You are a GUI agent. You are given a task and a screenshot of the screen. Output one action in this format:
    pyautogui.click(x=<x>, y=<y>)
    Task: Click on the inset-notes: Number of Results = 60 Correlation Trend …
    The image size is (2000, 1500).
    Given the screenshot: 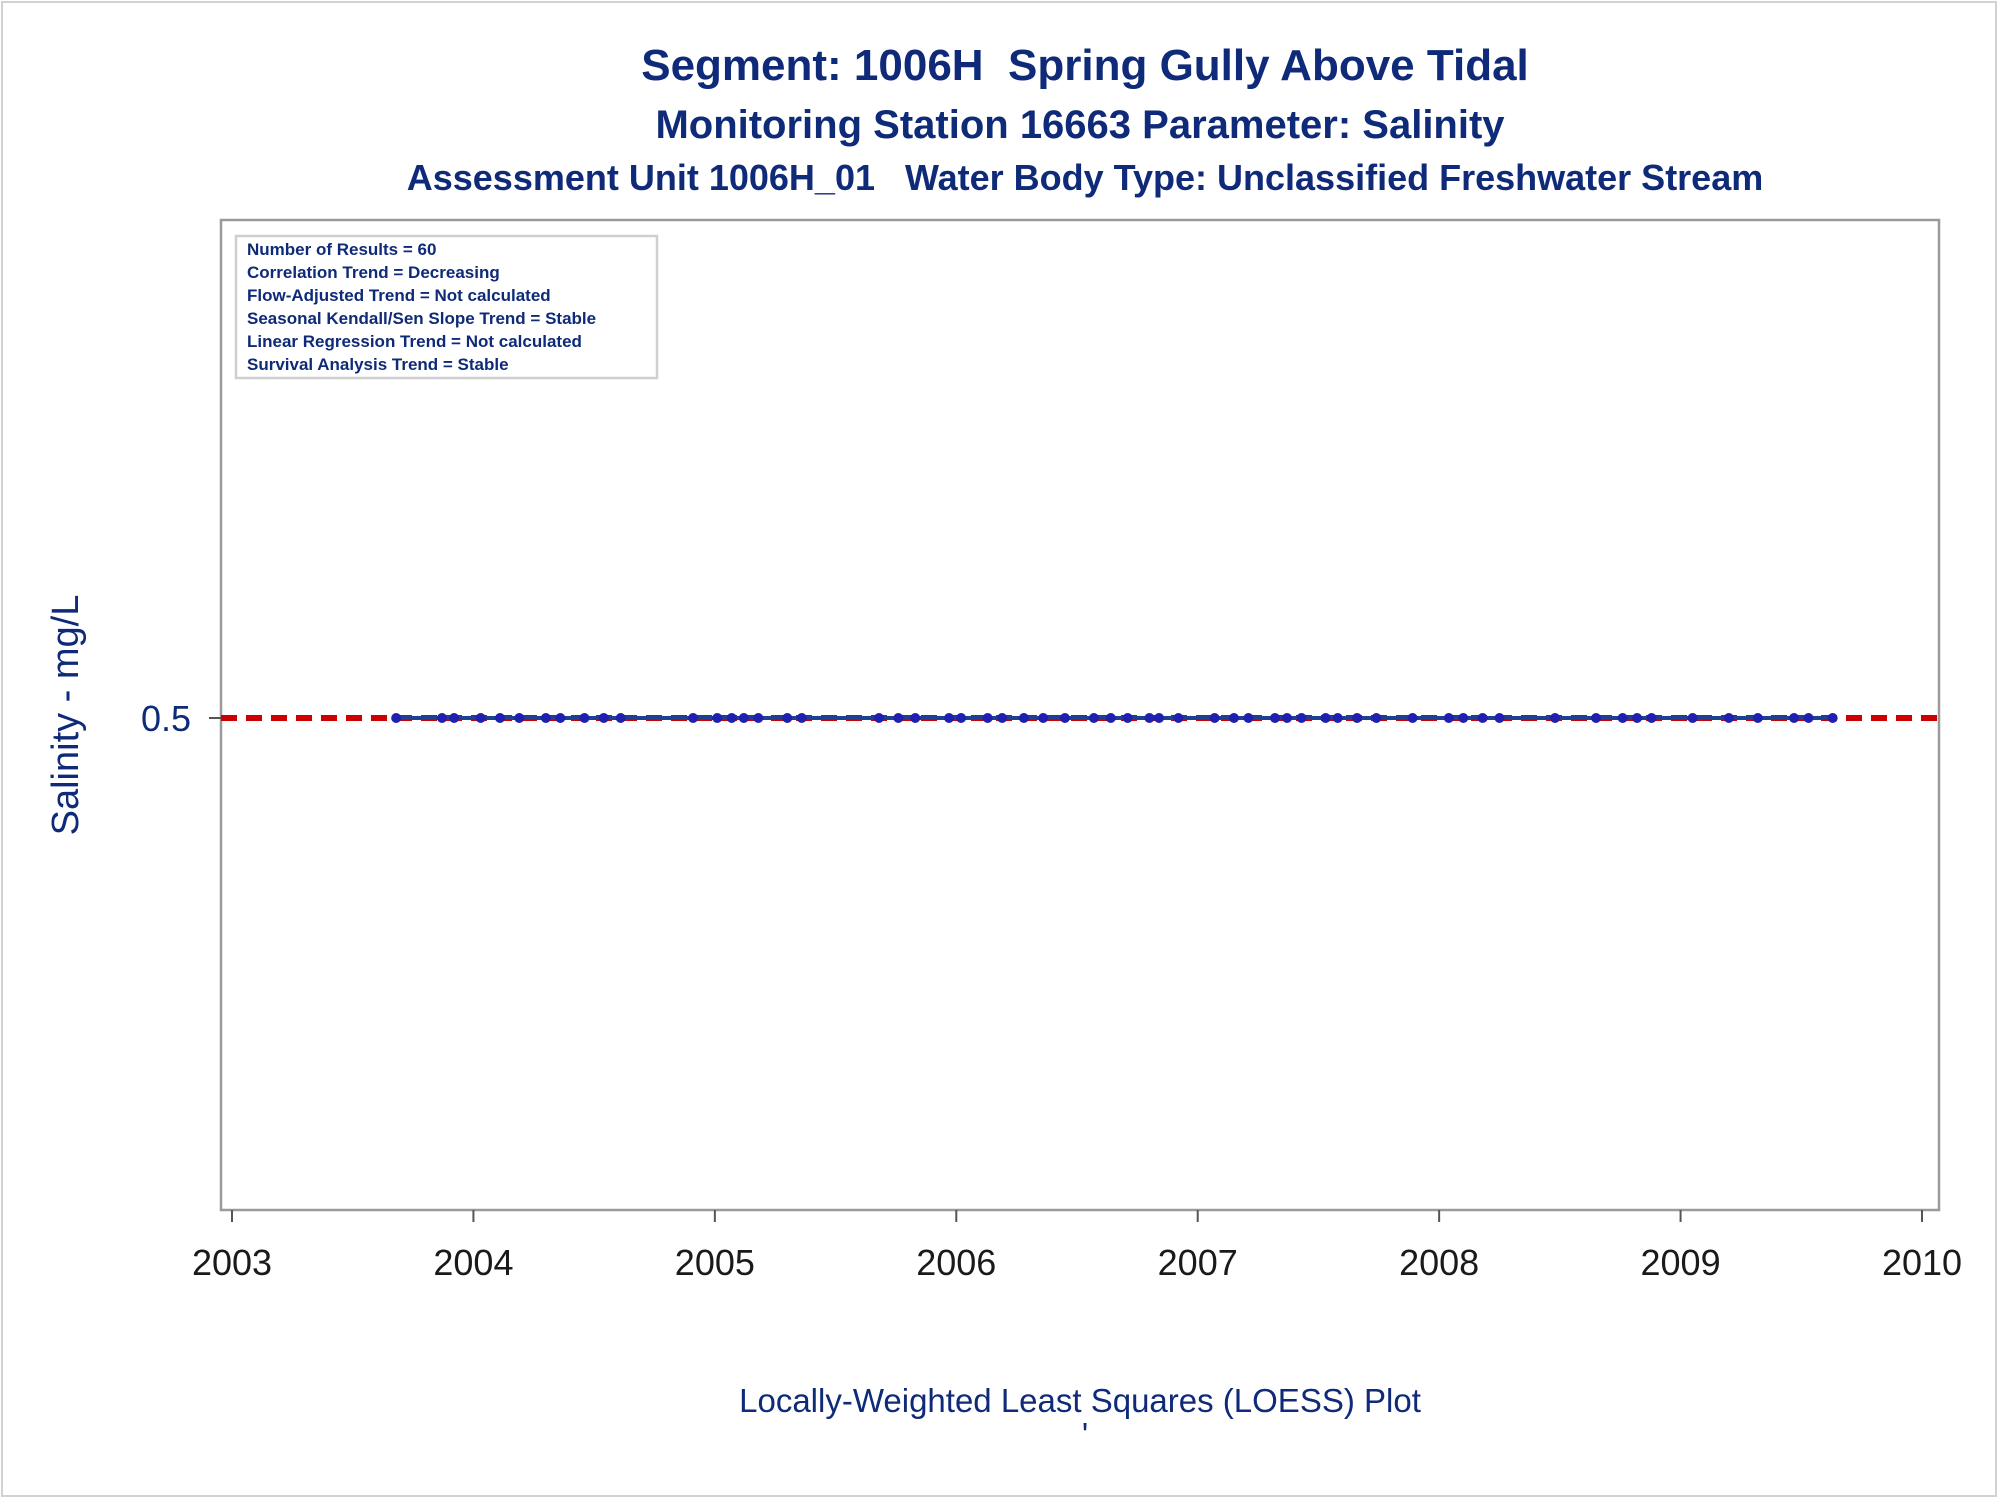 What is the action you would take?
    pyautogui.click(x=421, y=307)
    